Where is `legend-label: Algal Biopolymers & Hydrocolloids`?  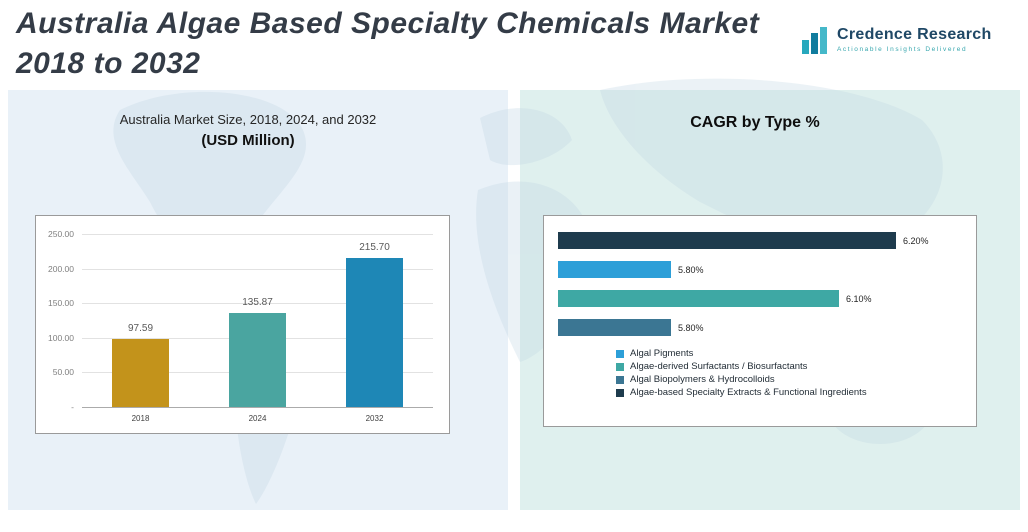
legend-label: Algal Biopolymers & Hydrocolloids is located at coordinates (702, 379).